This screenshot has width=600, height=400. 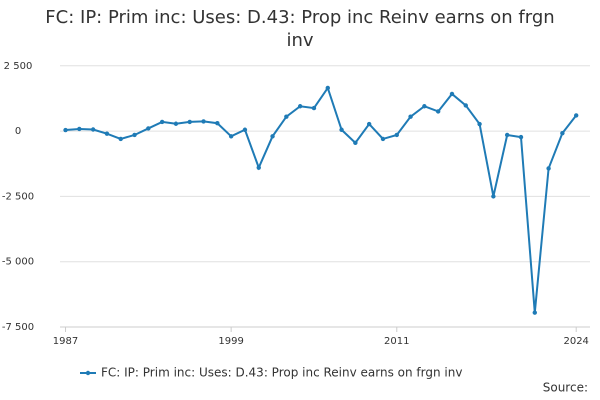 What do you see at coordinates (18, 327) in the screenshot?
I see `y-tick-label: -7 500` at bounding box center [18, 327].